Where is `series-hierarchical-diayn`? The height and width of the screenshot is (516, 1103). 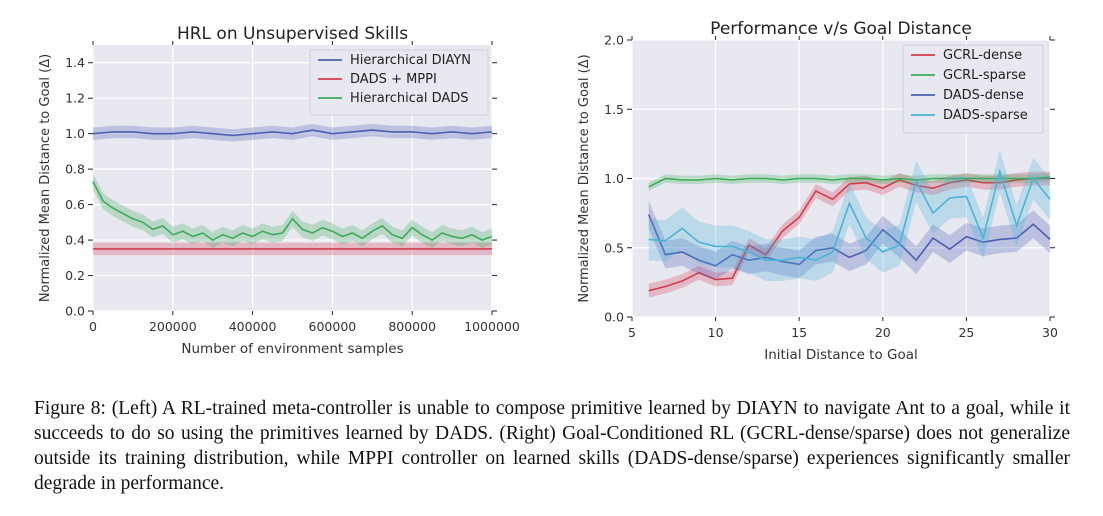
series-hierarchical-diayn is located at coordinates (292, 132).